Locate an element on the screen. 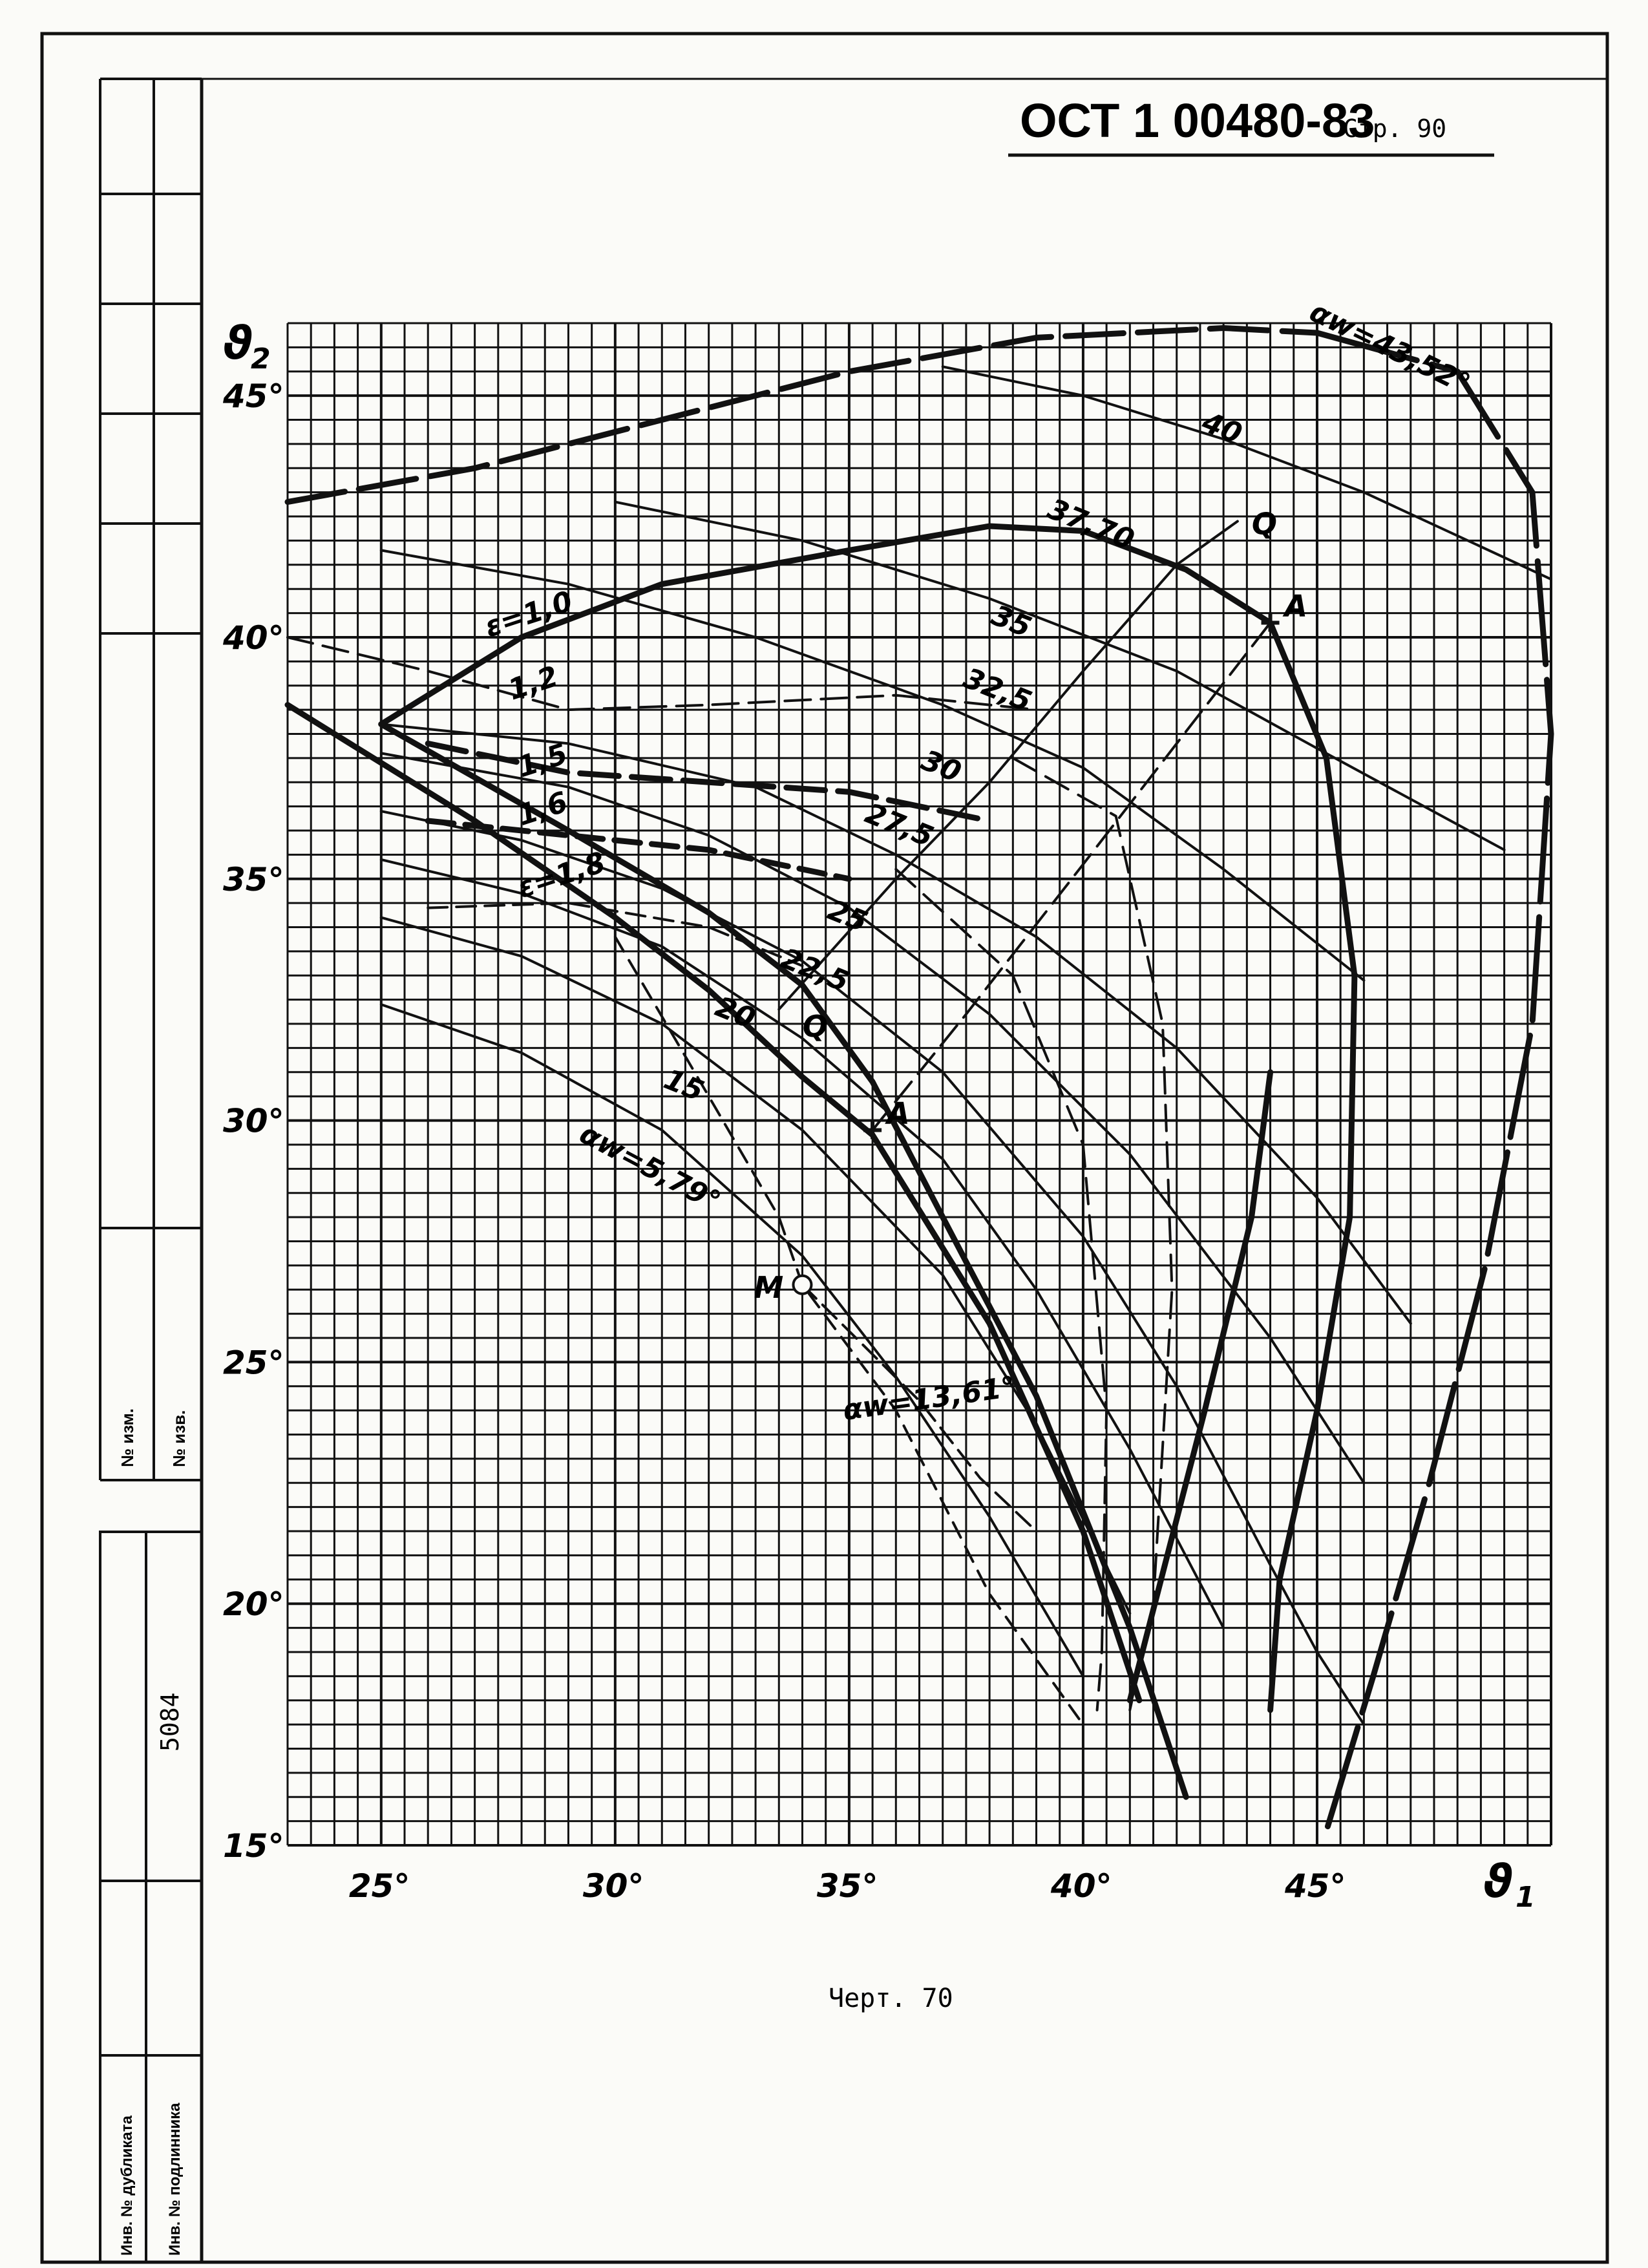  stamp-izm-2: № изв. is located at coordinates (179, 1439).